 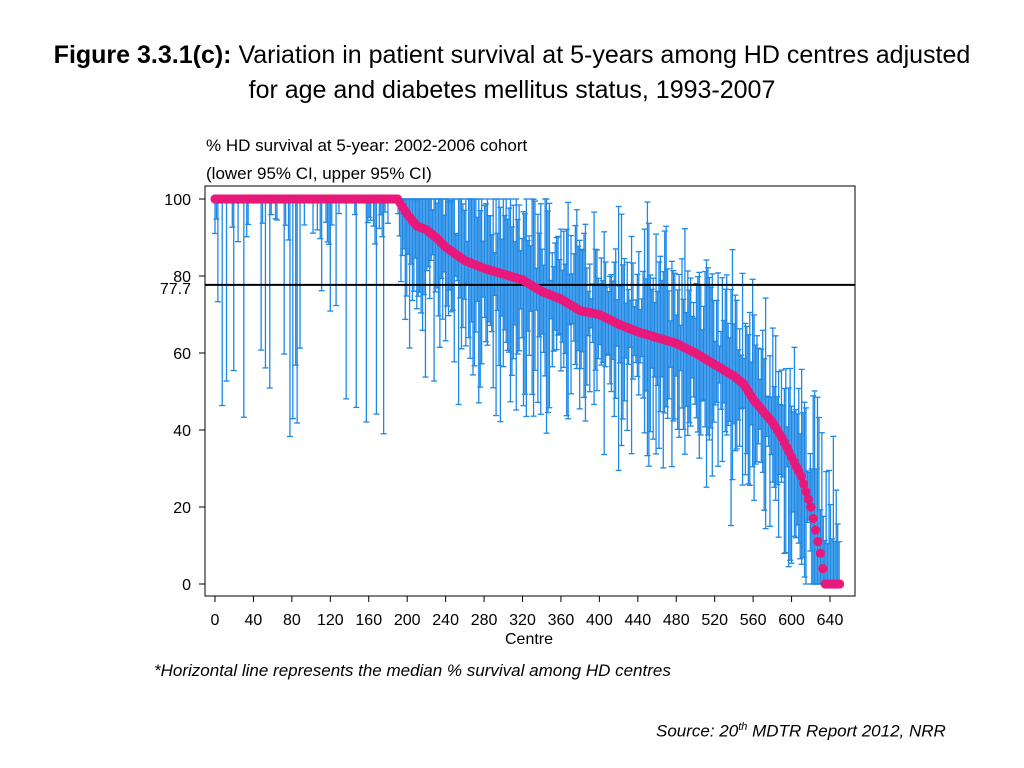 I want to click on x-tick-label: 0, so click(x=215, y=620).